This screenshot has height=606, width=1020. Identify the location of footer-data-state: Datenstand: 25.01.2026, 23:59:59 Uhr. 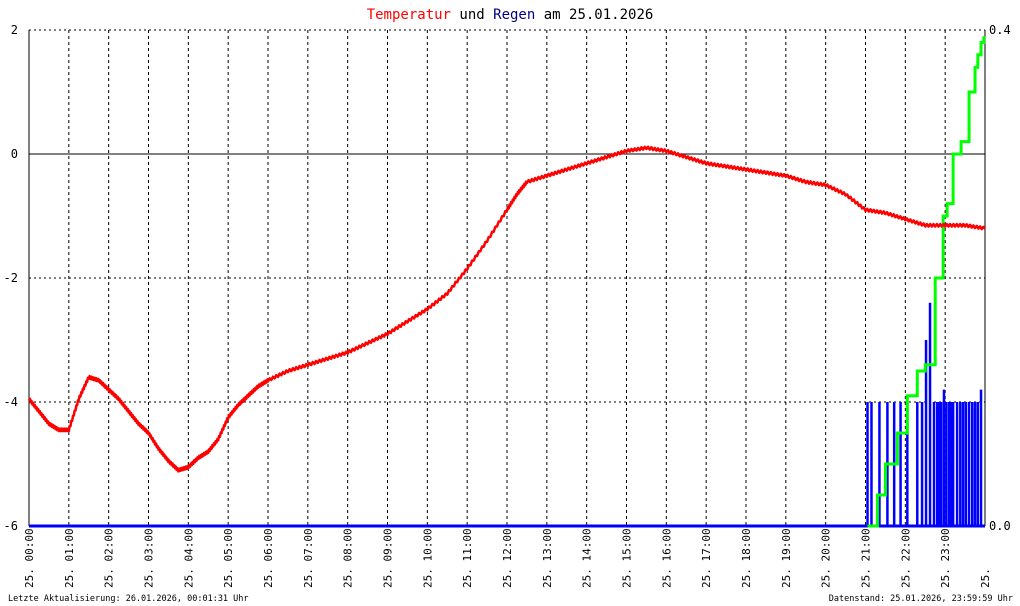
(921, 599).